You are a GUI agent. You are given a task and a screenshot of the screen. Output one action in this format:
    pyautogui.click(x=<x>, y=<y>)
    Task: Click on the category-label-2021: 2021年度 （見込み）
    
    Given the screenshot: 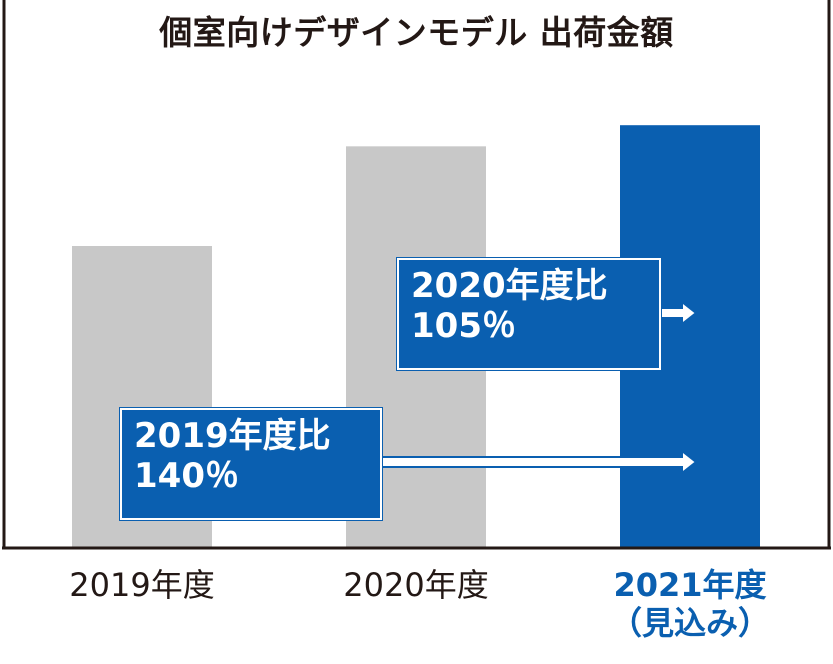 What is the action you would take?
    pyautogui.click(x=689, y=604)
    